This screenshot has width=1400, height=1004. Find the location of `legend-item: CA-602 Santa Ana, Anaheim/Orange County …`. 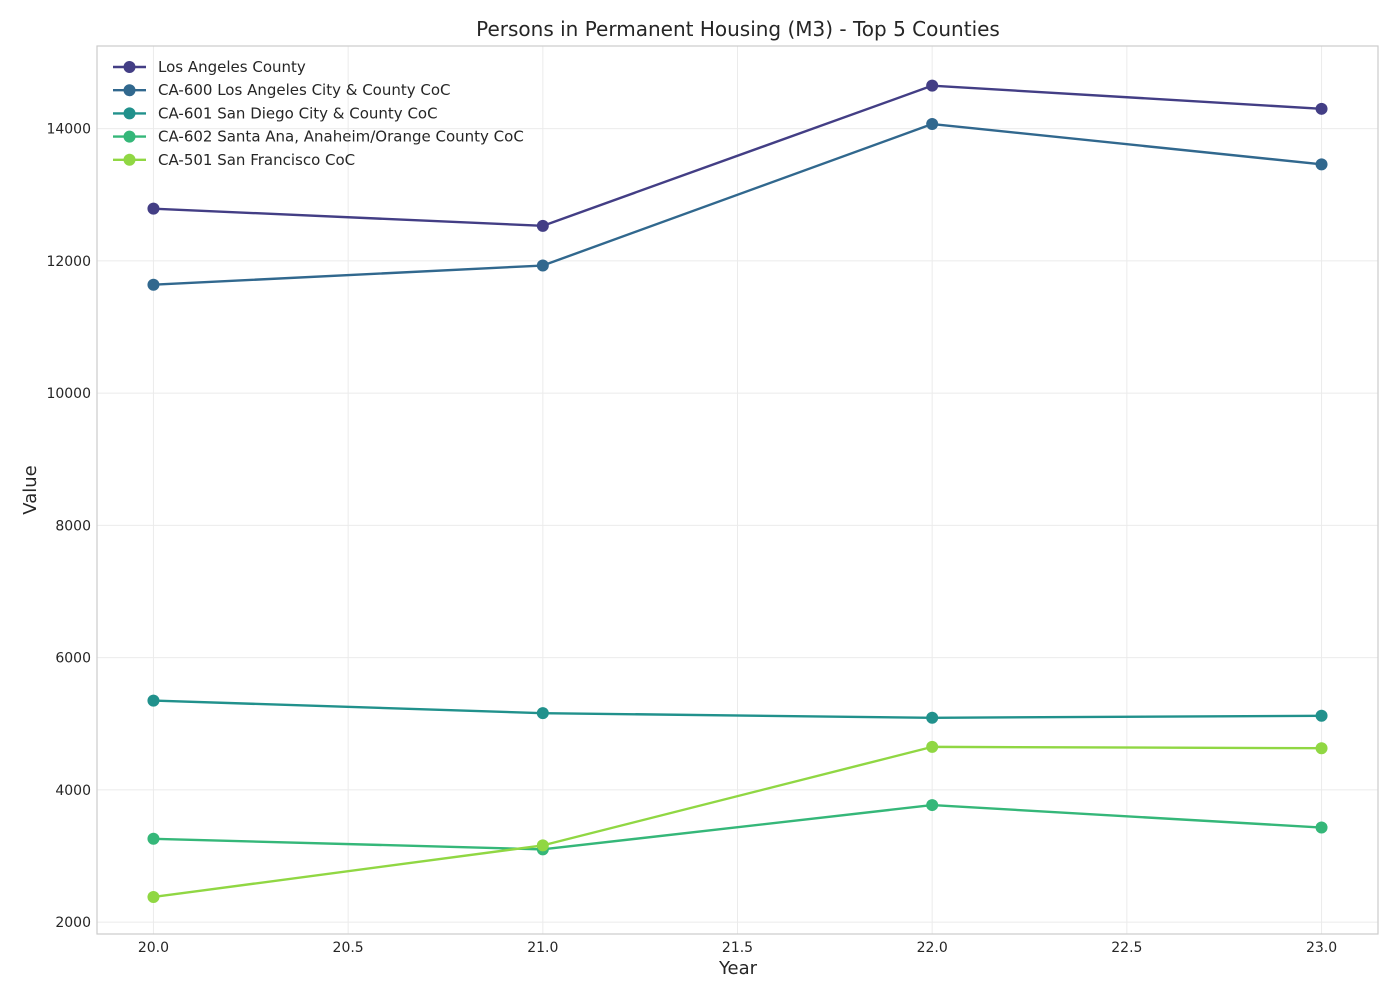

legend-item: CA-602 Santa Ana, Anaheim/Orange County … is located at coordinates (318, 137).